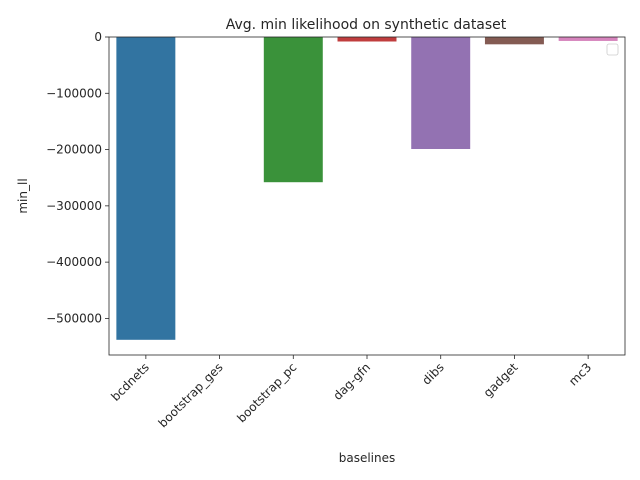 This screenshot has height=480, width=640. I want to click on x-axis-label: baselines, so click(367, 458).